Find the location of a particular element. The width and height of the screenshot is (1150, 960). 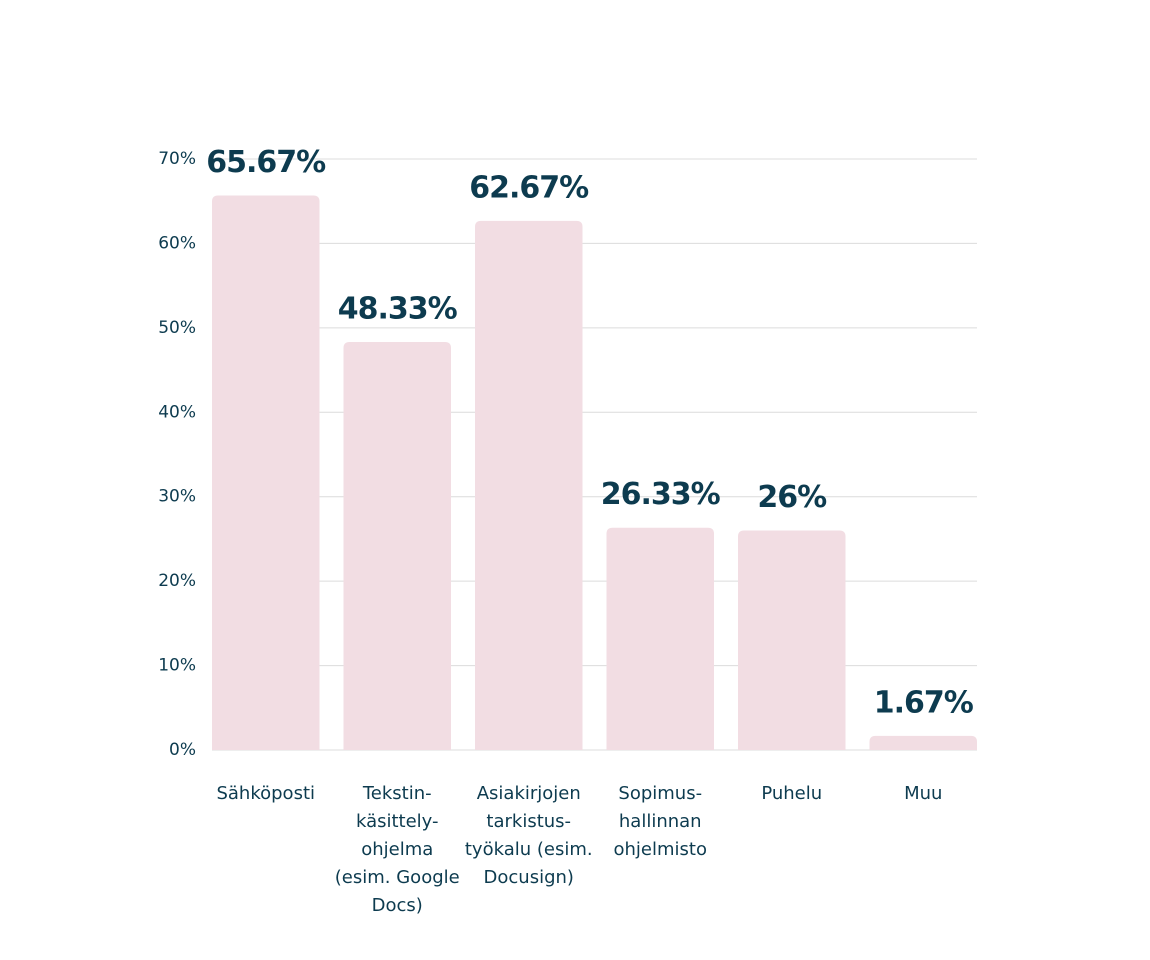

y-tick-label: 40% is located at coordinates (177, 412).